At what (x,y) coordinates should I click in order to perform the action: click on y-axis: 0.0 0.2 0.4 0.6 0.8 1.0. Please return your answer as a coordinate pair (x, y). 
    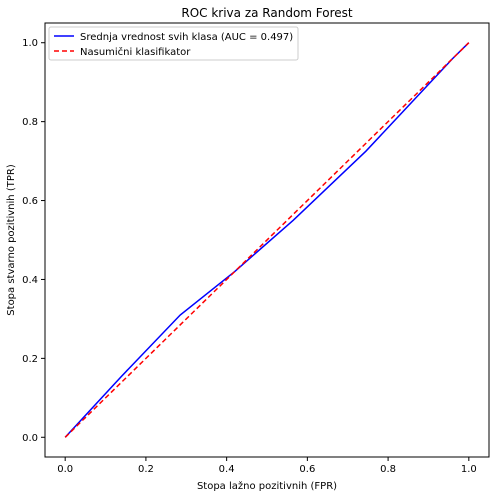
    Looking at the image, I should click on (33, 241).